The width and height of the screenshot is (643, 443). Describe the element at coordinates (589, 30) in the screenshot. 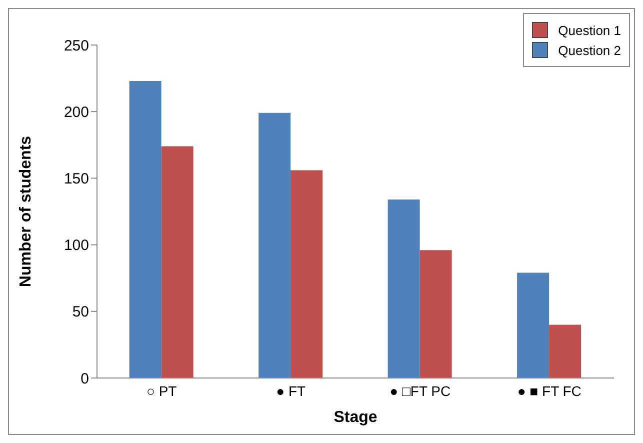

I see `legend-label: Question 1` at that location.